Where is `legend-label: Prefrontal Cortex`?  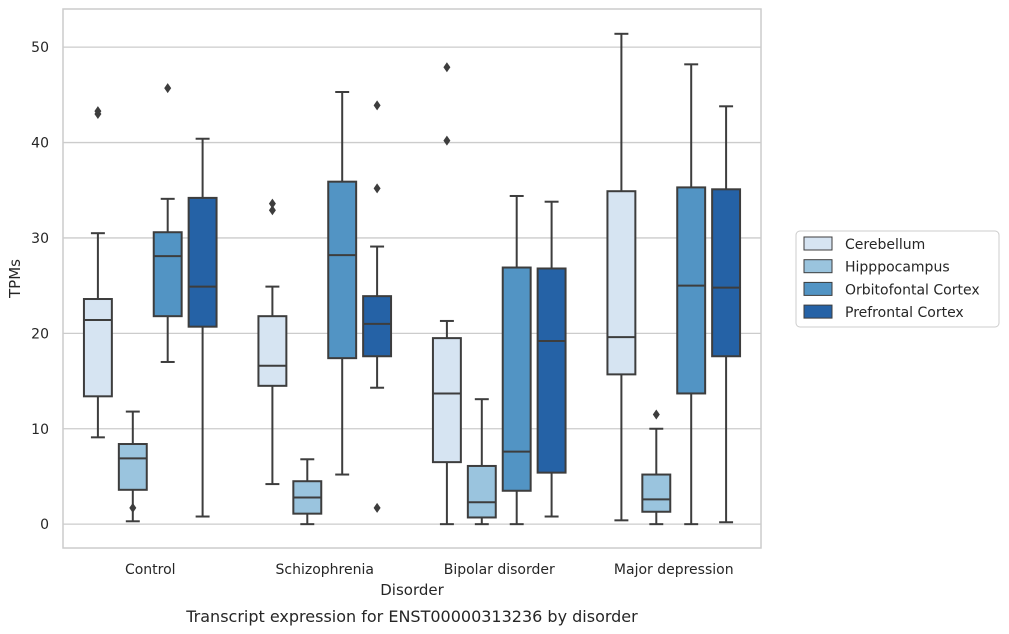 legend-label: Prefrontal Cortex is located at coordinates (904, 313).